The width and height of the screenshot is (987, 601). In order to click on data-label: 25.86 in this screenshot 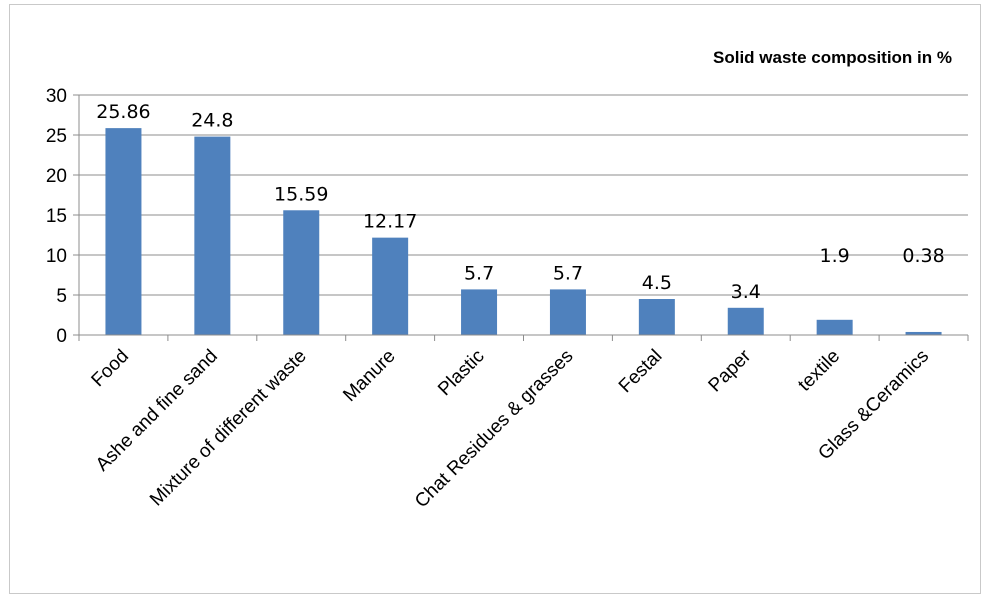, I will do `click(123, 112)`.